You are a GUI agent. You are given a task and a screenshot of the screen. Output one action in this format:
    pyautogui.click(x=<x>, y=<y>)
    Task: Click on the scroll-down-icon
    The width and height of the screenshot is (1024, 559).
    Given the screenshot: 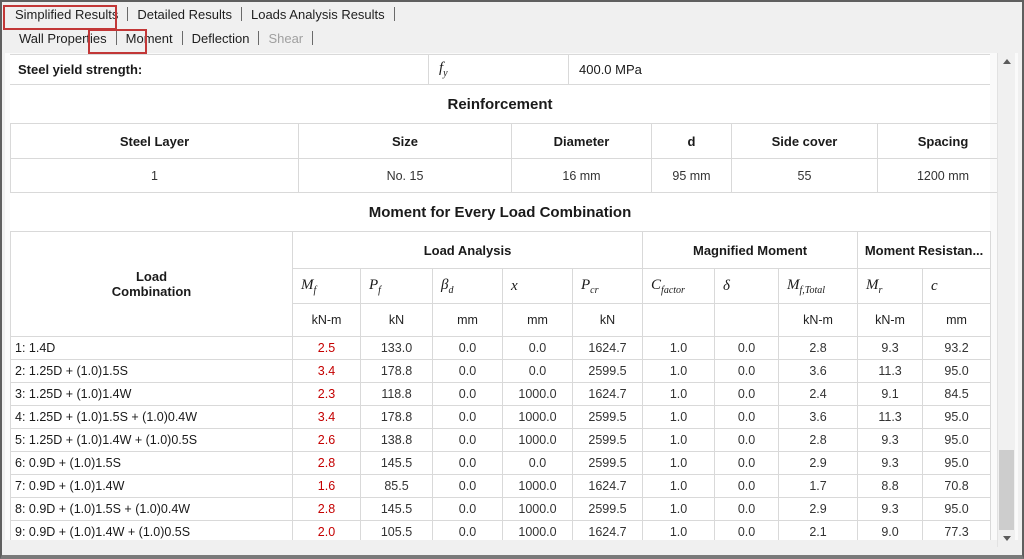 What is the action you would take?
    pyautogui.click(x=1006, y=538)
    